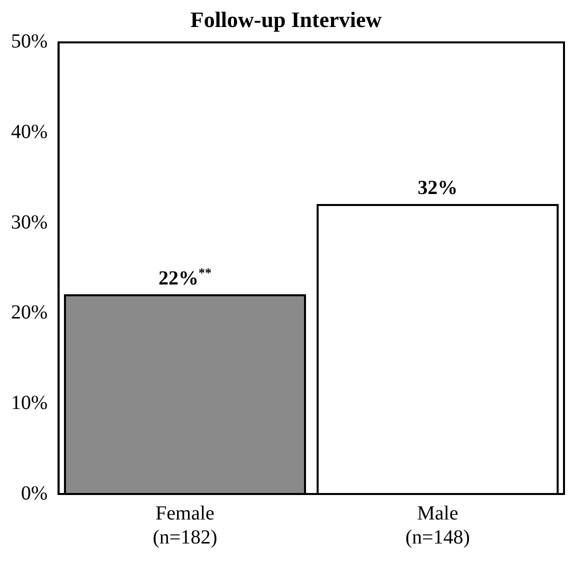 The image size is (576, 566). I want to click on y-tick-label: 10%, so click(29, 403).